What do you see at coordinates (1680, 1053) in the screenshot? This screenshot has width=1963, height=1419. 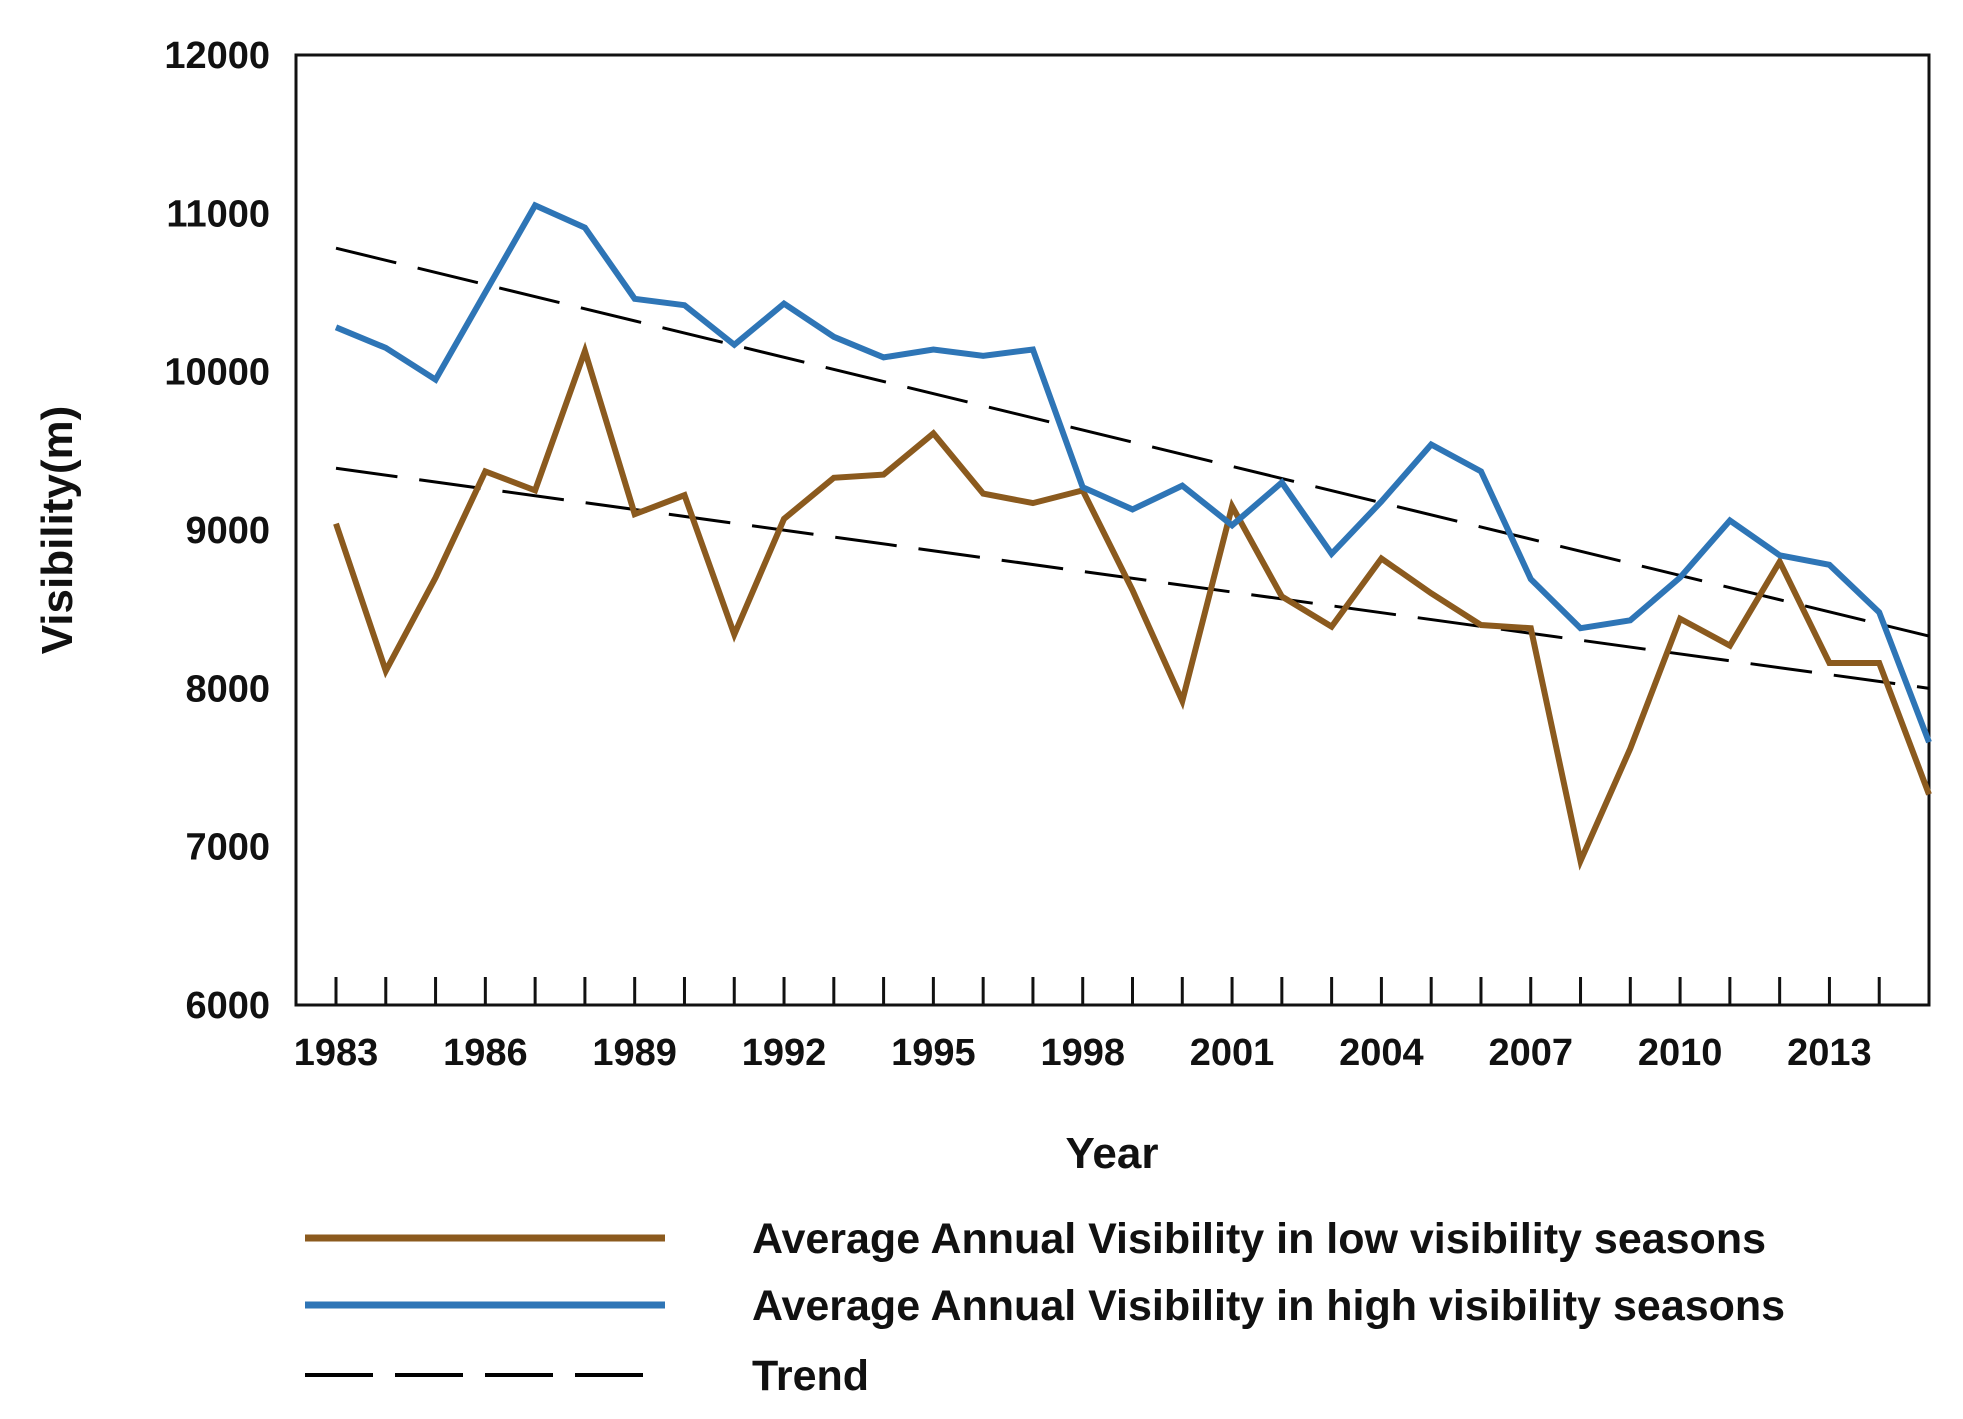 I see `x-tick-label: 2010` at bounding box center [1680, 1053].